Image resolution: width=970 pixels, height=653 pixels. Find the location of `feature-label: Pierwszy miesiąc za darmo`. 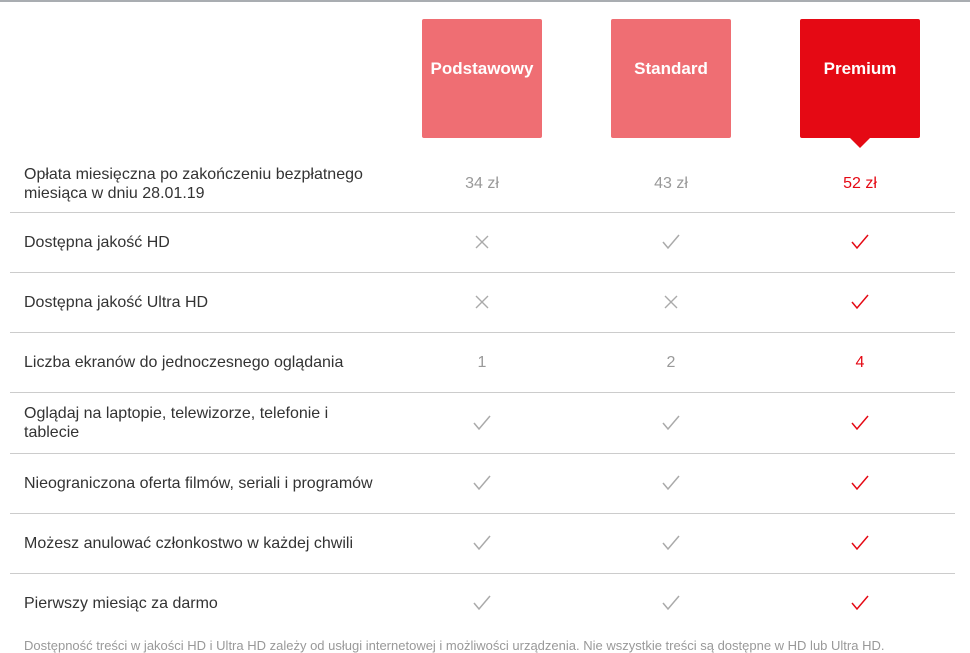

feature-label: Pierwszy miesiąc za darmo is located at coordinates (121, 603).